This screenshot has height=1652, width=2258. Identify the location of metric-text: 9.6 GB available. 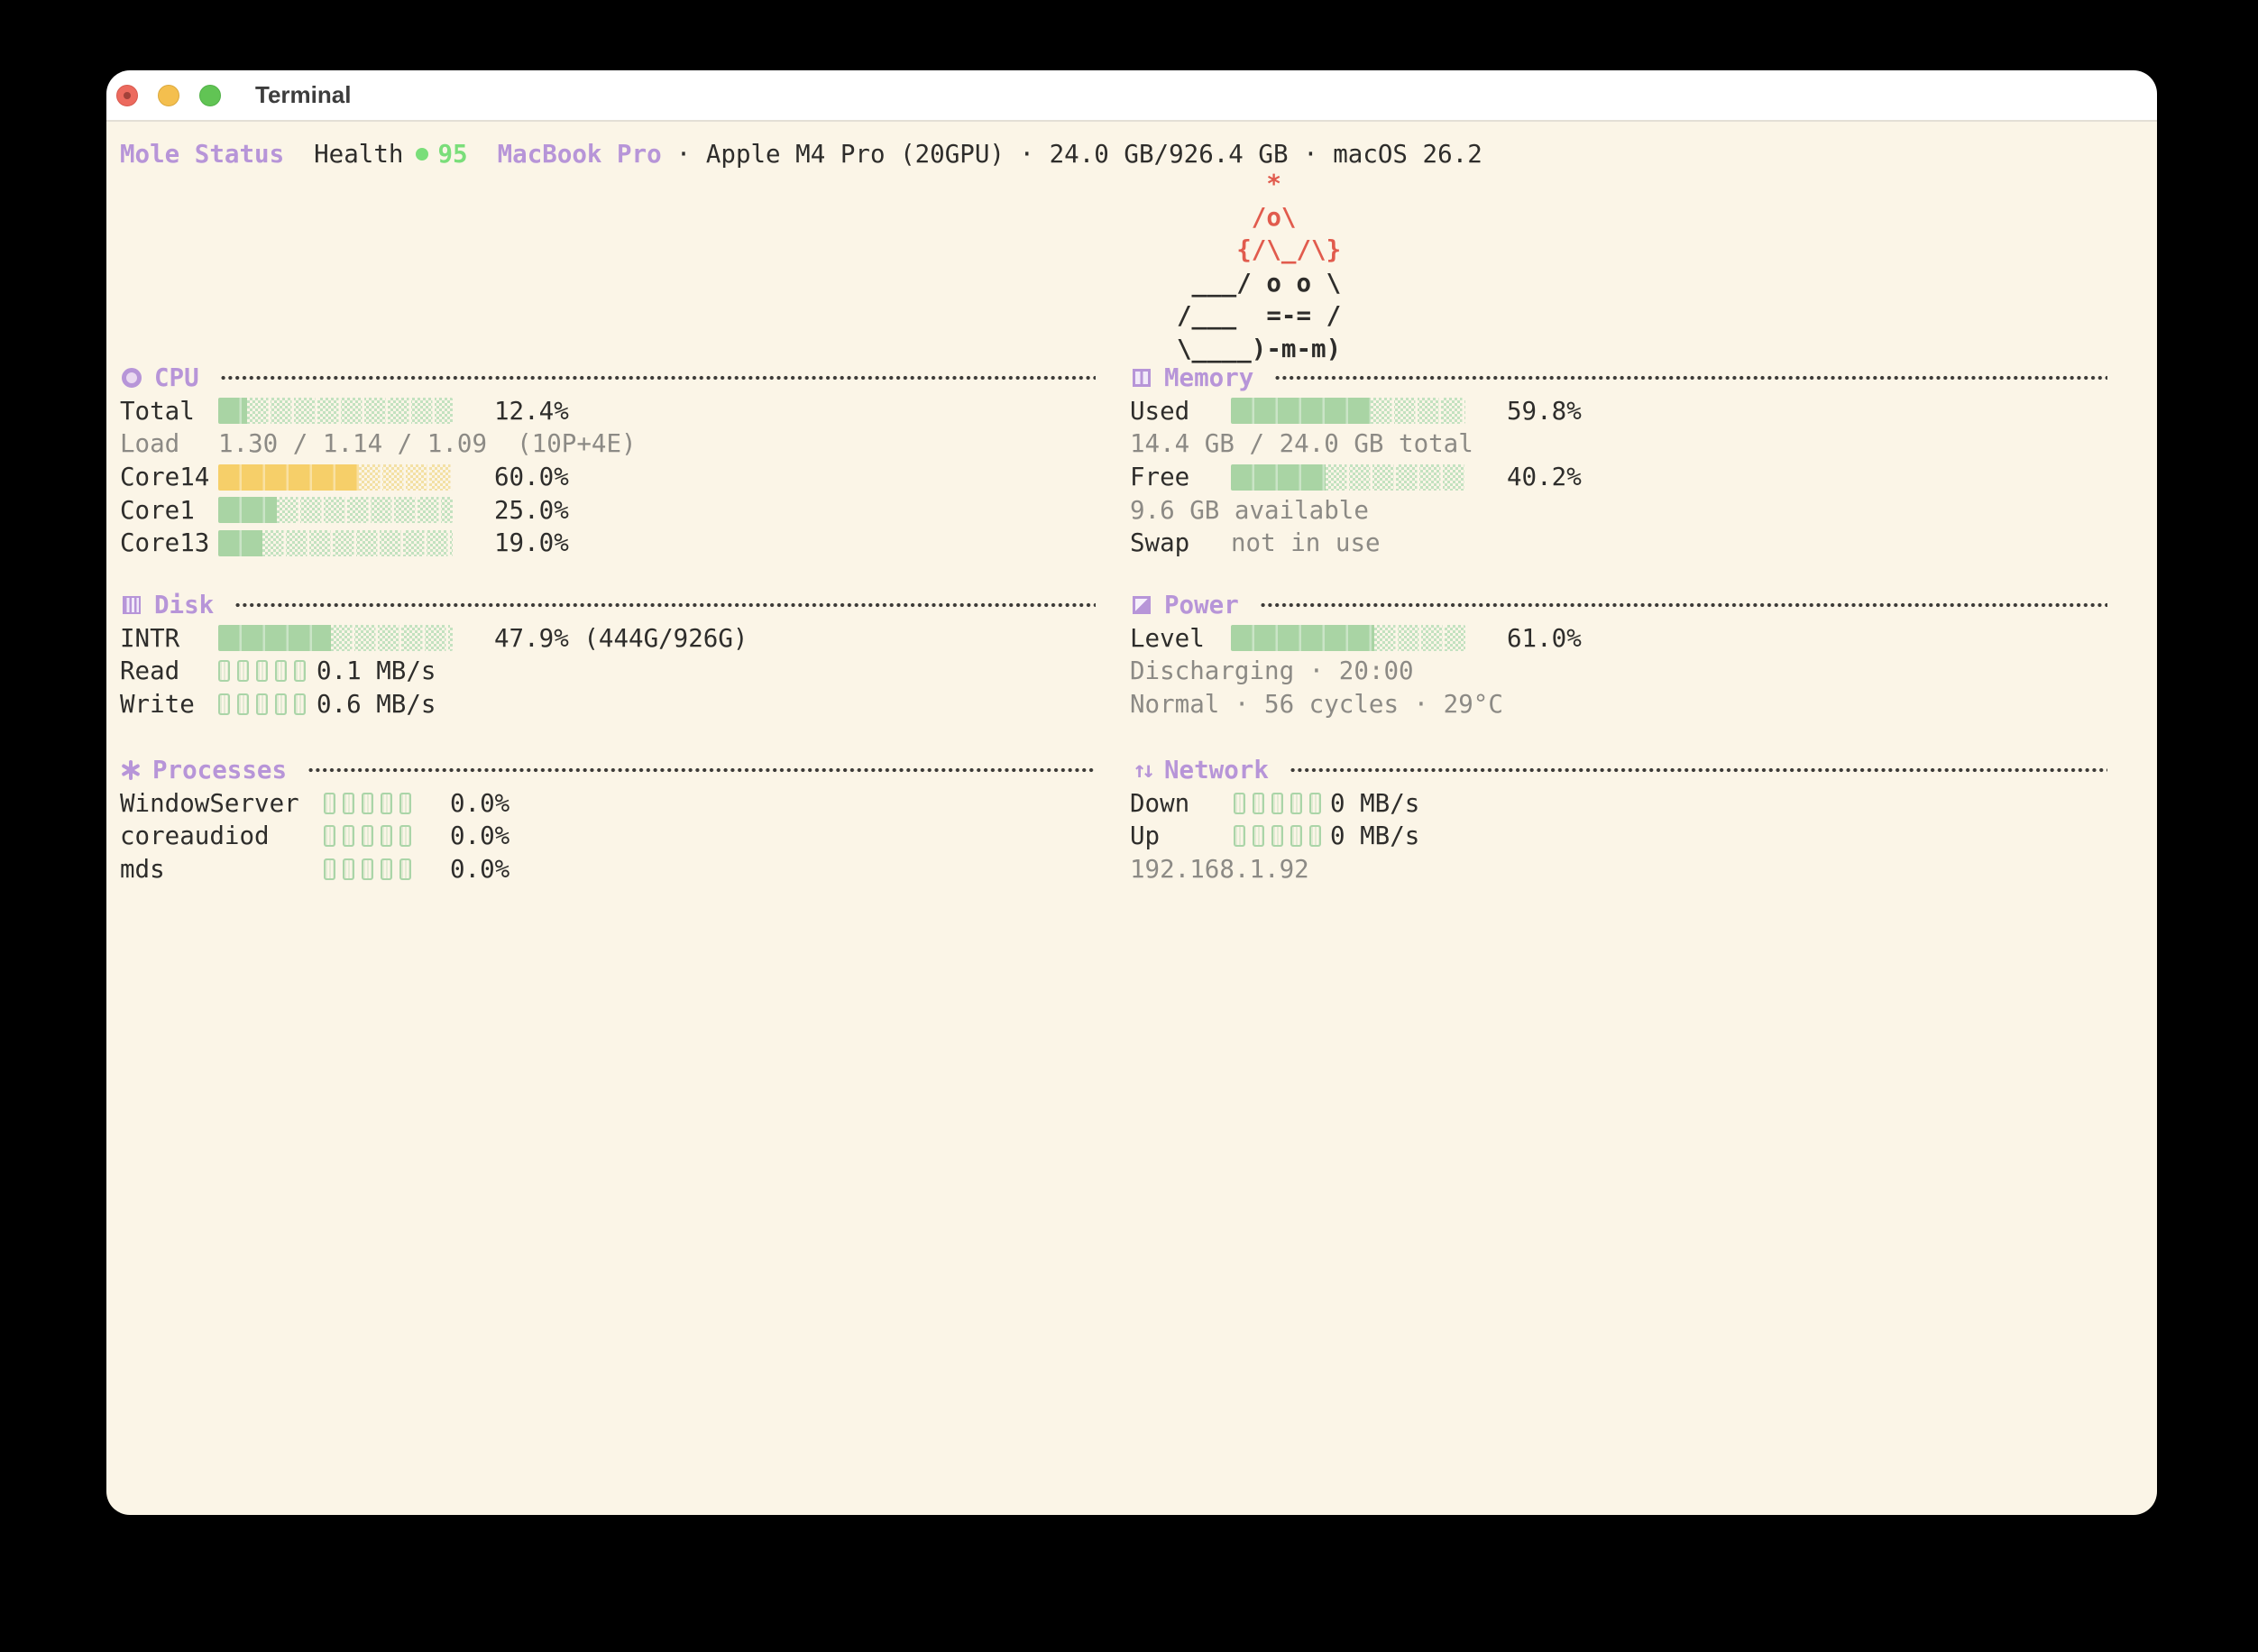
(1249, 510).